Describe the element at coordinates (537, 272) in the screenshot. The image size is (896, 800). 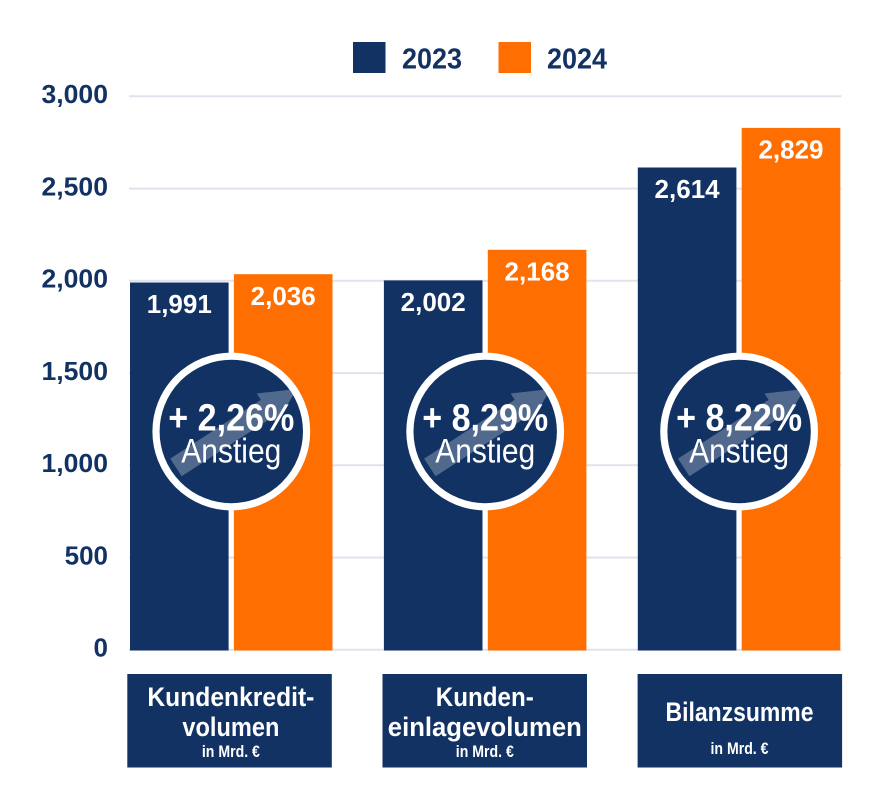
I see `svg-text: 2,168` at that location.